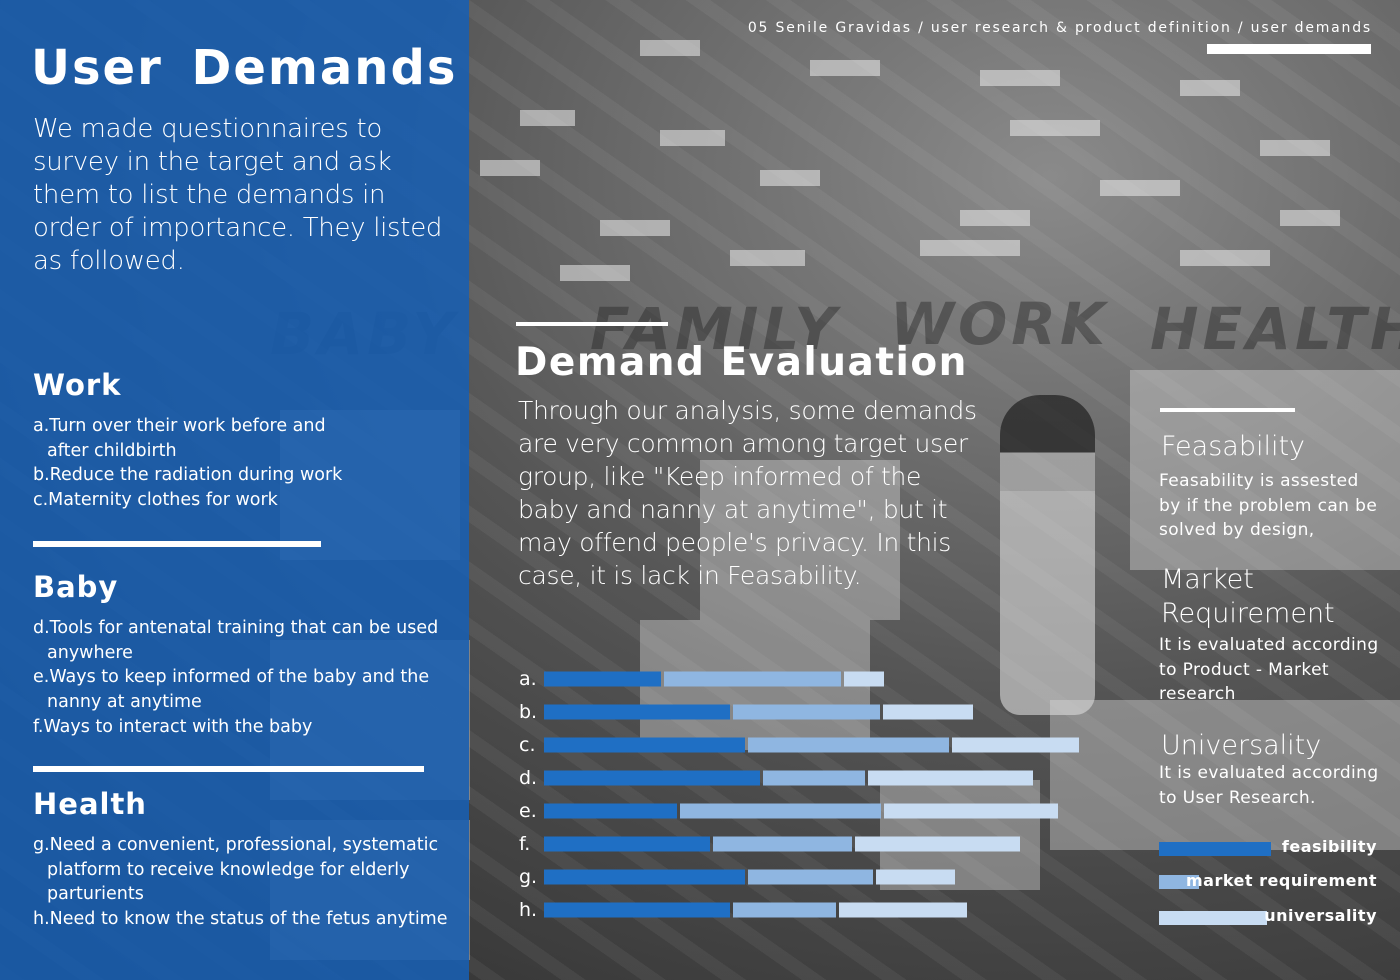  I want to click on criterion-title-market: Market Requirement, so click(1248, 596).